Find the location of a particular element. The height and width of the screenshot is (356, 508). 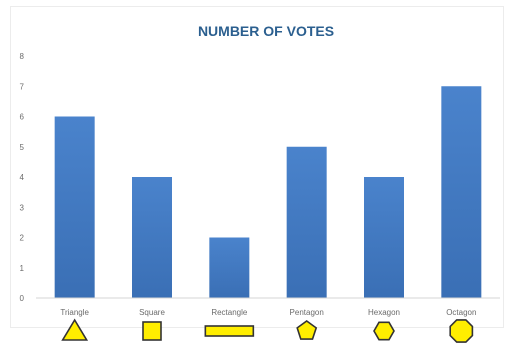

y-axis: 0 1 2 3 4 5 6 7 8 is located at coordinates (22, 177).